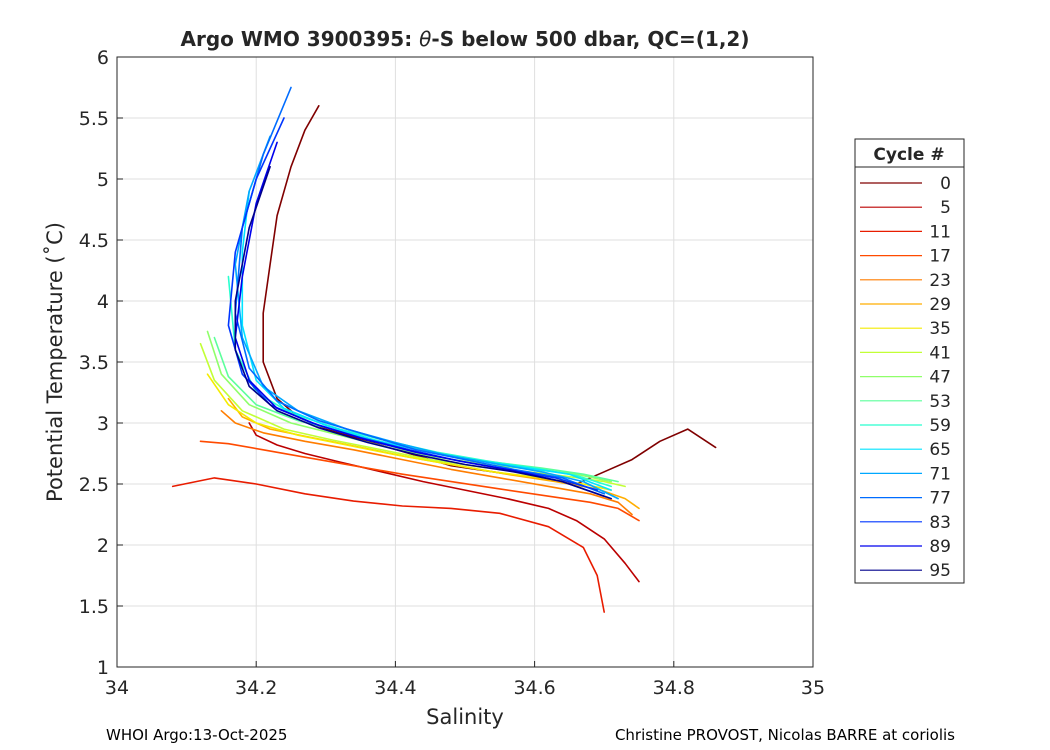  Describe the element at coordinates (103, 668) in the screenshot. I see `y-tick-label: 1` at that location.